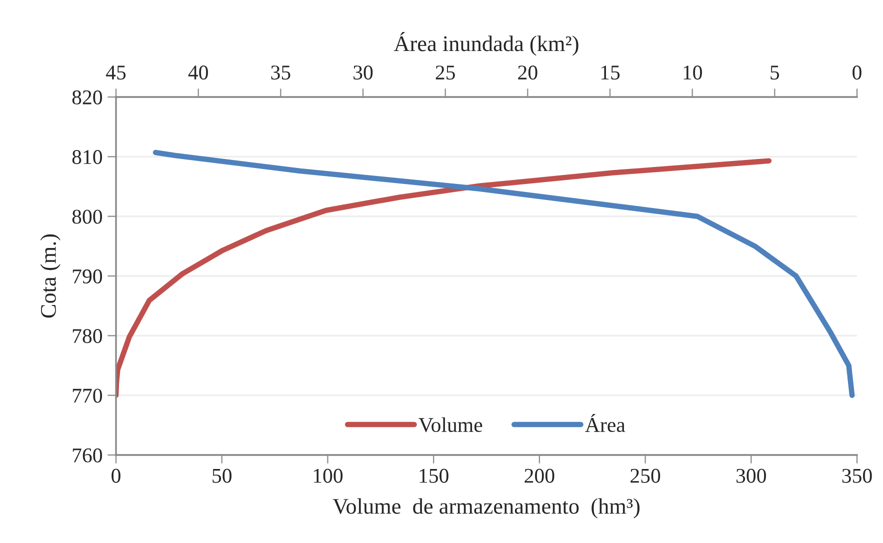  I want to click on x2-tick-label: 30, so click(363, 73).